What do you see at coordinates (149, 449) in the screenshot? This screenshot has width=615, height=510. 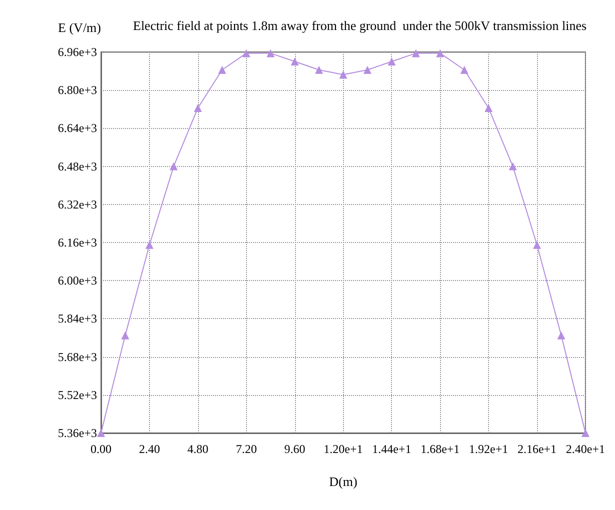 I see `x-tick-label: 2.40` at bounding box center [149, 449].